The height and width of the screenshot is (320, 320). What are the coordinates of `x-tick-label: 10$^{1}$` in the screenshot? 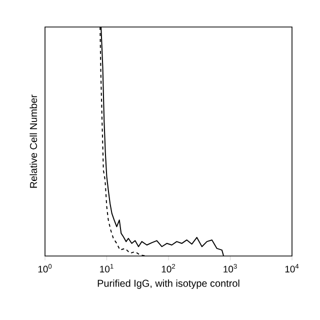 It's located at (107, 268).